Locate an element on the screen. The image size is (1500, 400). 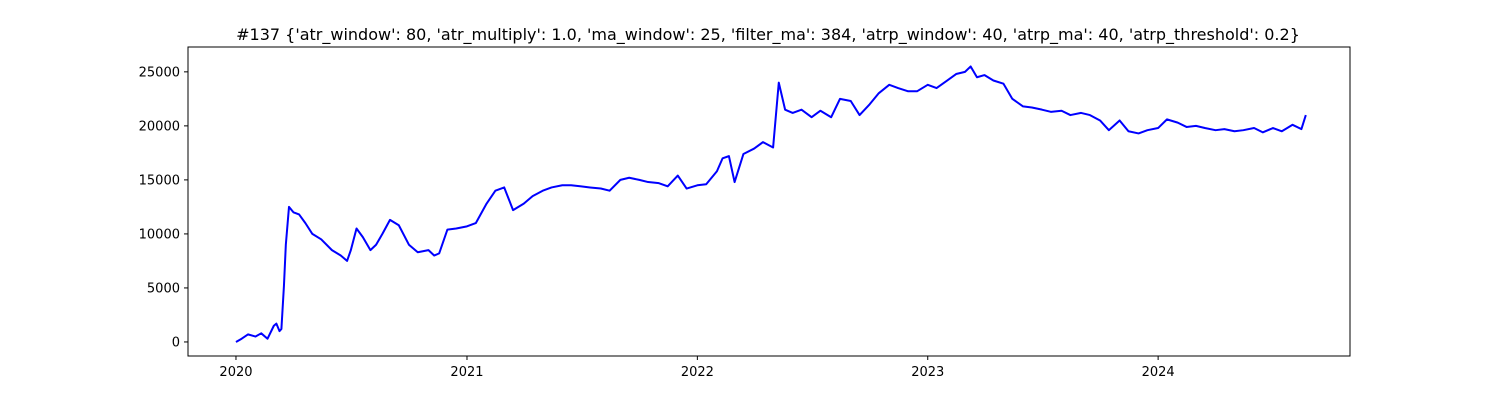
x-axis: 2020 2021 2022 2023 2024 is located at coordinates (697, 368).